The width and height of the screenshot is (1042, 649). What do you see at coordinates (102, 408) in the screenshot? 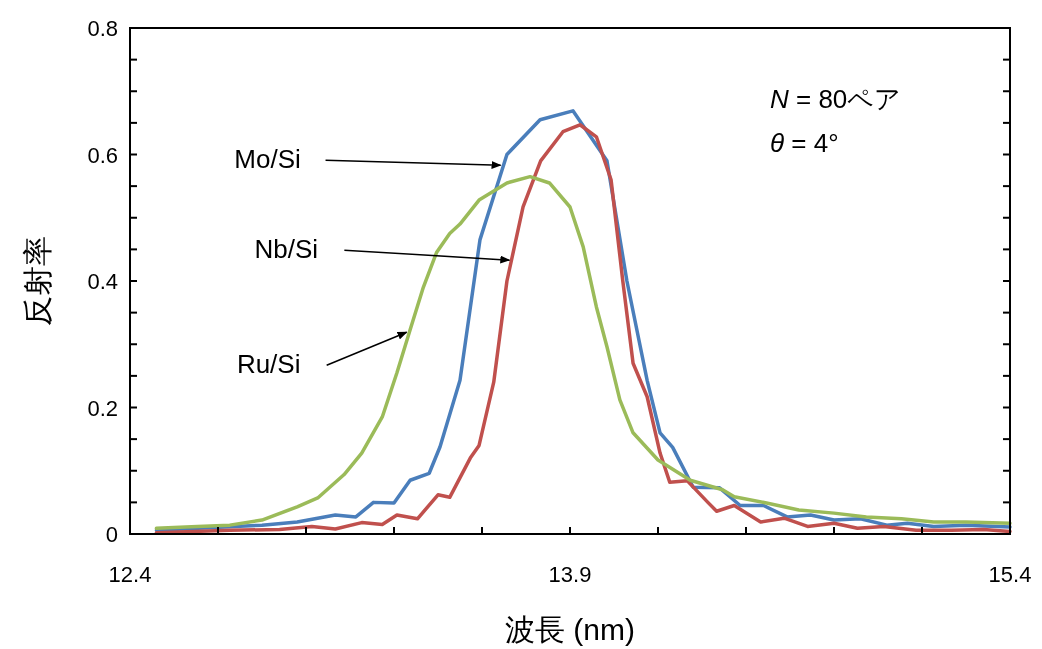
I see `y-tick-label: 0.2` at bounding box center [102, 408].